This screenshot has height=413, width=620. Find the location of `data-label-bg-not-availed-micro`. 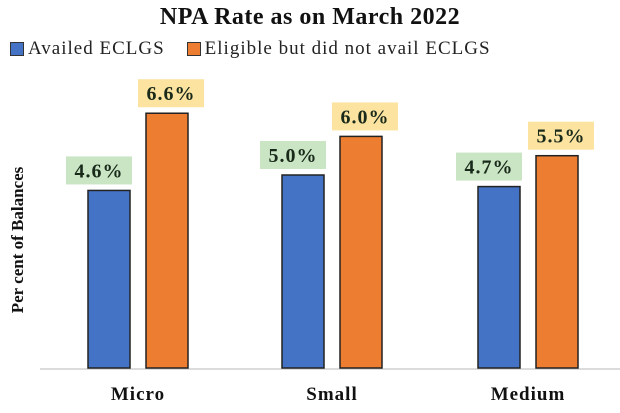

data-label-bg-not-availed-micro is located at coordinates (171, 93).